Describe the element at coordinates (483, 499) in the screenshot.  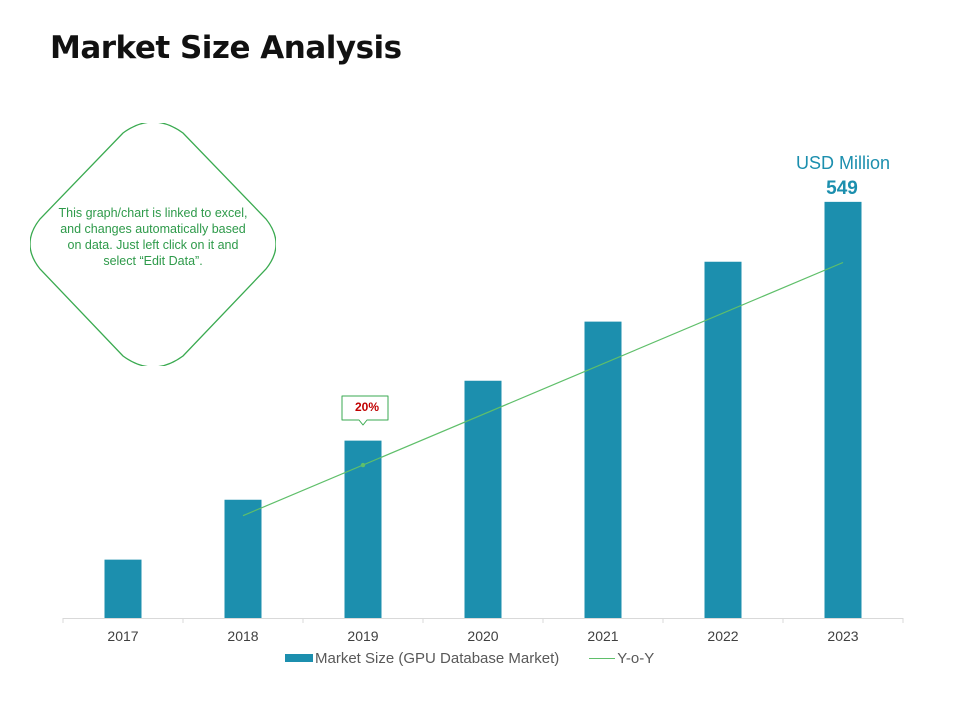
I see `bar-2020` at that location.